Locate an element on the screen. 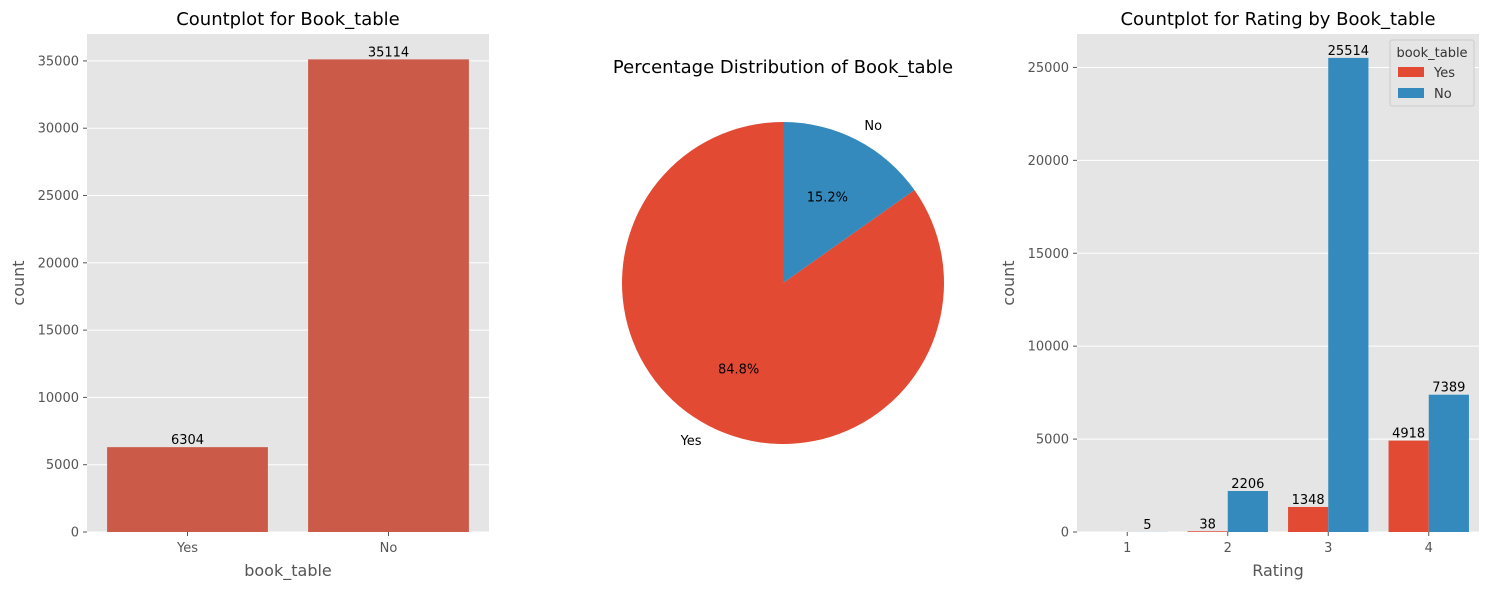 This screenshot has height=590, width=1490. x-ticks: 1 2 3 4 is located at coordinates (1278, 544).